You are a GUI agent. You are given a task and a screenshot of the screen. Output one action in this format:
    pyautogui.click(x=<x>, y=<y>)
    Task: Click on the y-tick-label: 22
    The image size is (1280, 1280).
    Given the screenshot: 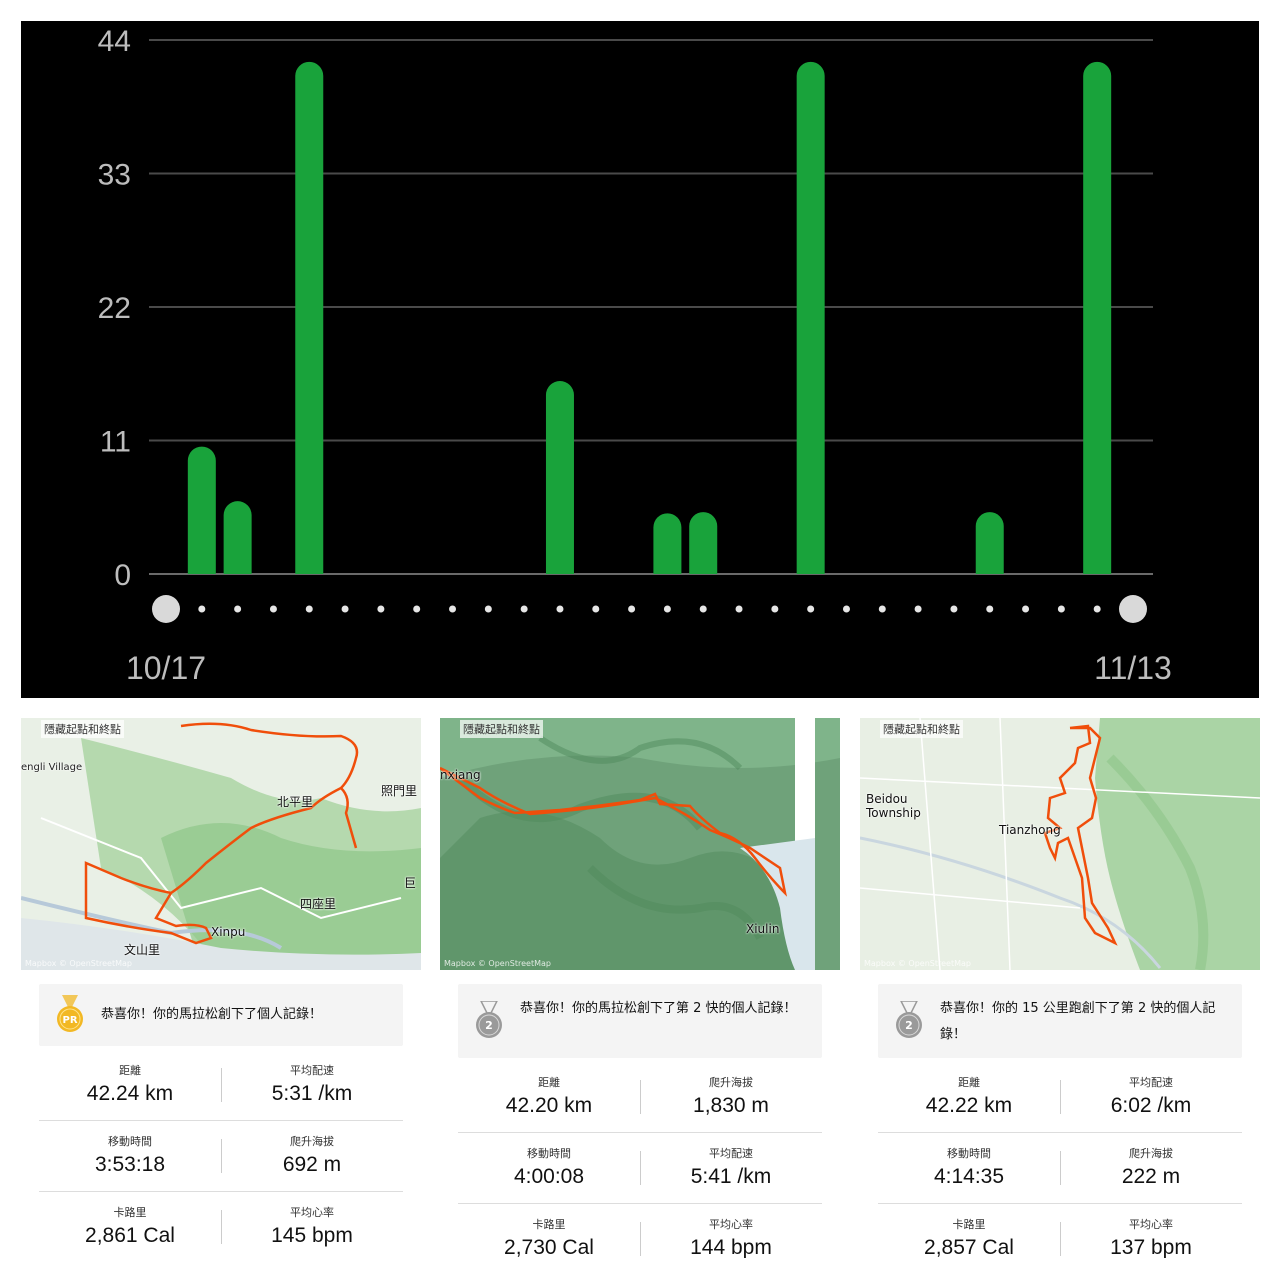 What is the action you would take?
    pyautogui.click(x=114, y=308)
    